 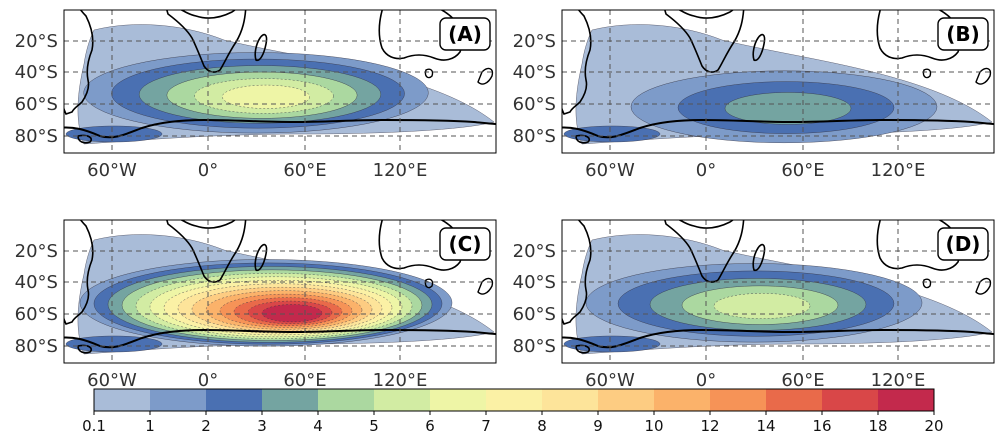 I want to click on panel-label: (B), so click(x=963, y=34).